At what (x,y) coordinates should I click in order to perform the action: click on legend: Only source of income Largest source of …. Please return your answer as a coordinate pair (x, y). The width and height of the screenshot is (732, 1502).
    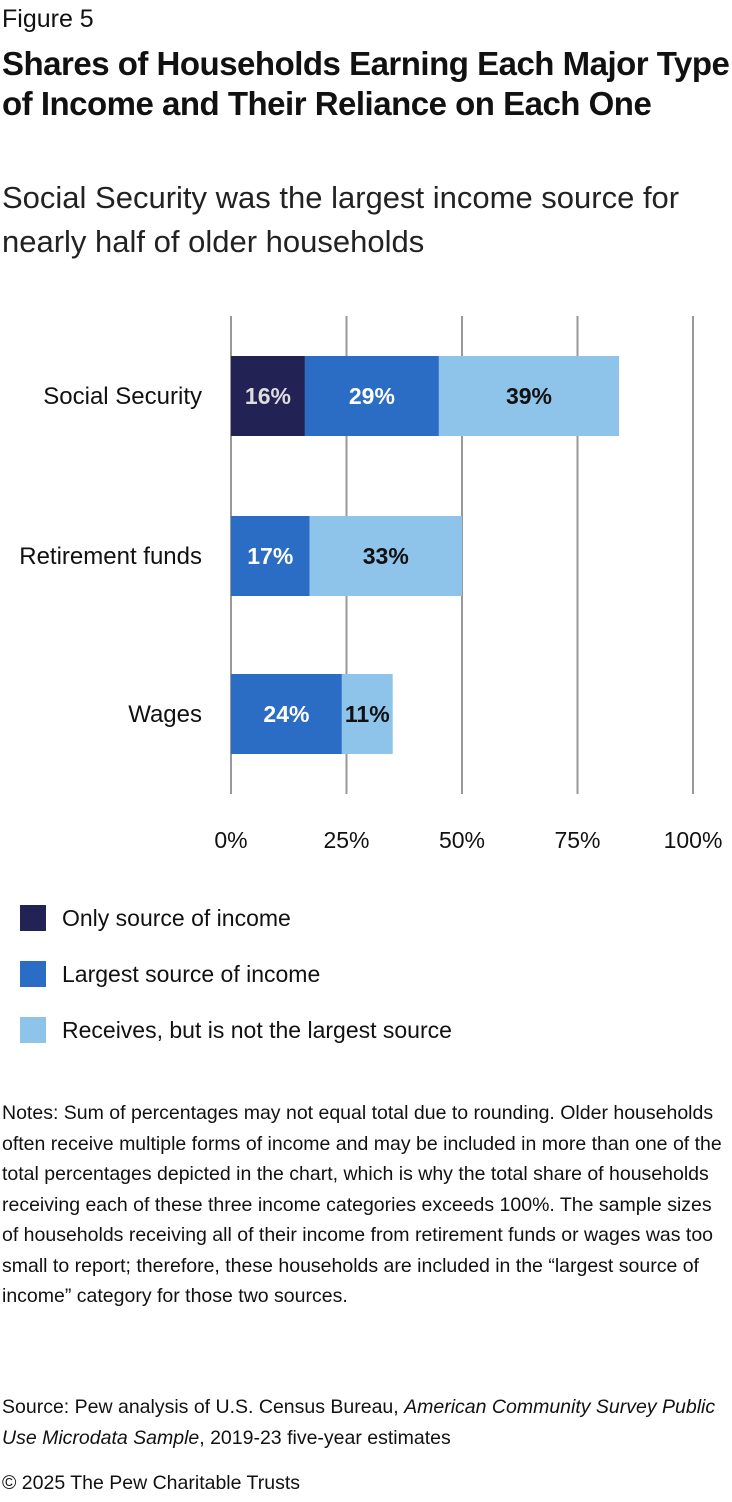
    Looking at the image, I should click on (236, 974).